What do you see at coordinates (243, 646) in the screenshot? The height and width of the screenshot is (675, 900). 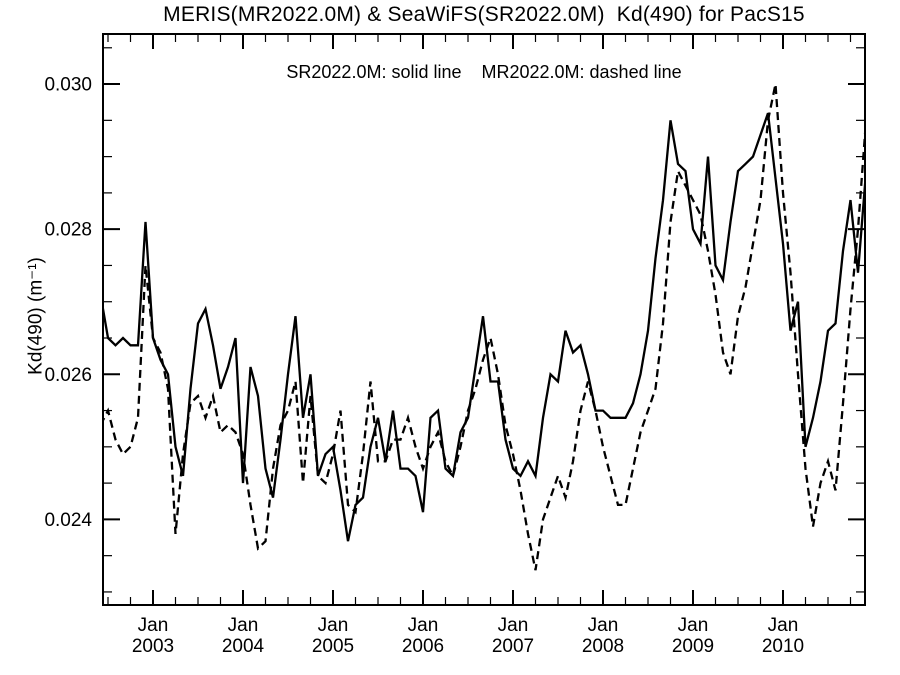 I see `x-tick-label-year: 2004` at bounding box center [243, 646].